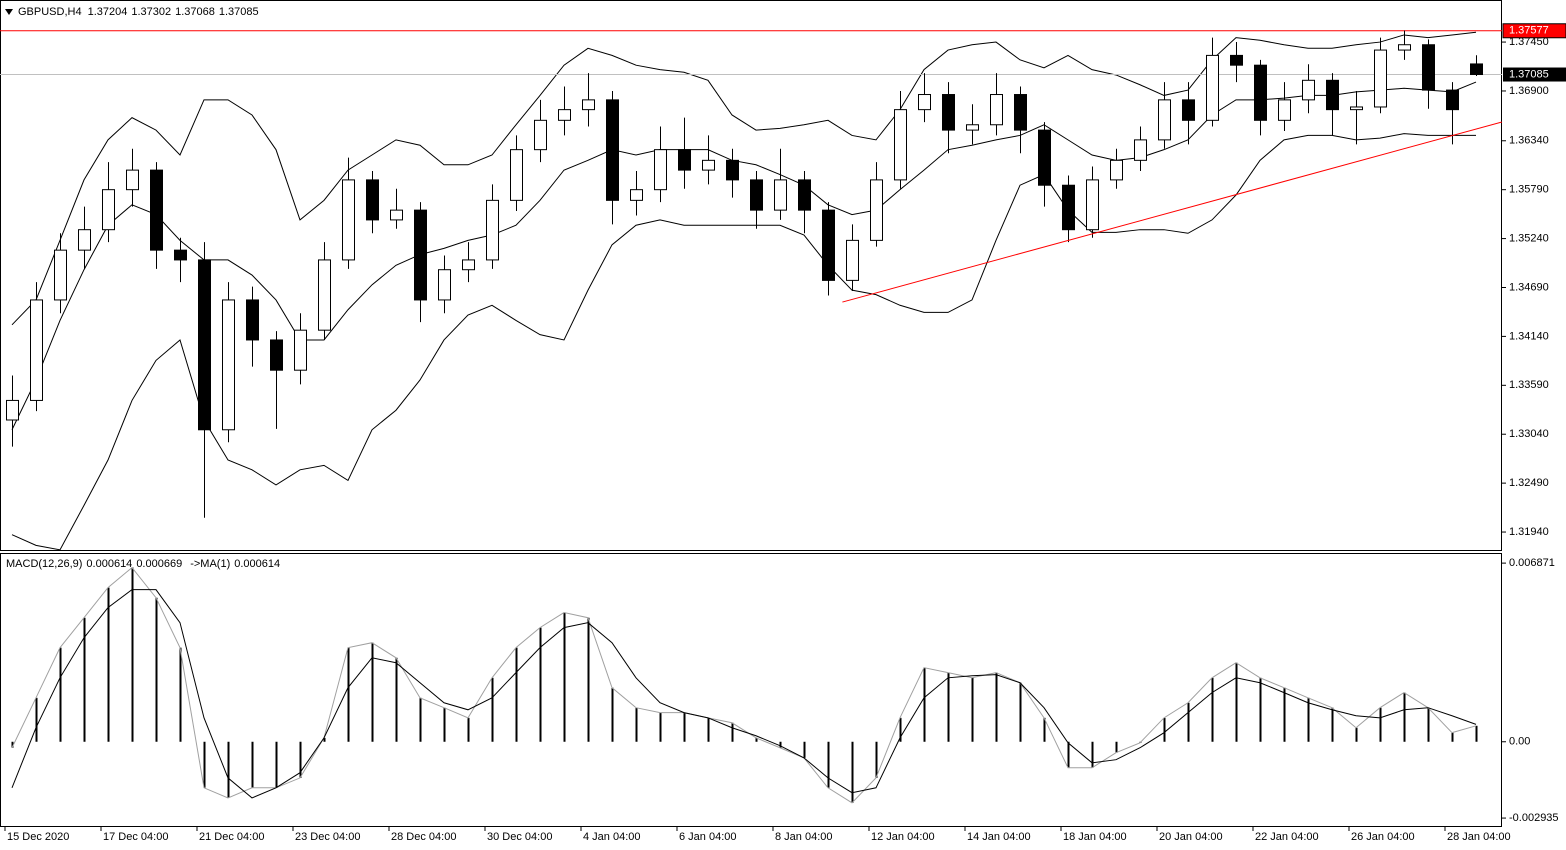 The width and height of the screenshot is (1566, 850). I want to click on hline-label-box, so click(1534, 31).